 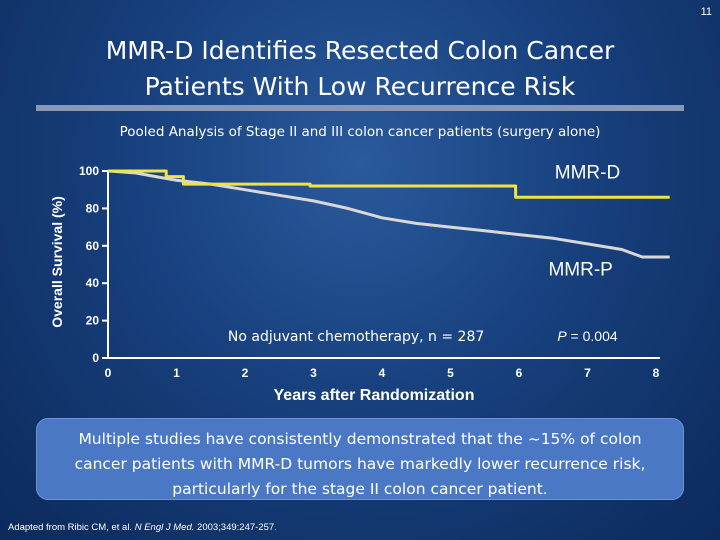 I want to click on y-tick-label: 80, so click(x=93, y=208).